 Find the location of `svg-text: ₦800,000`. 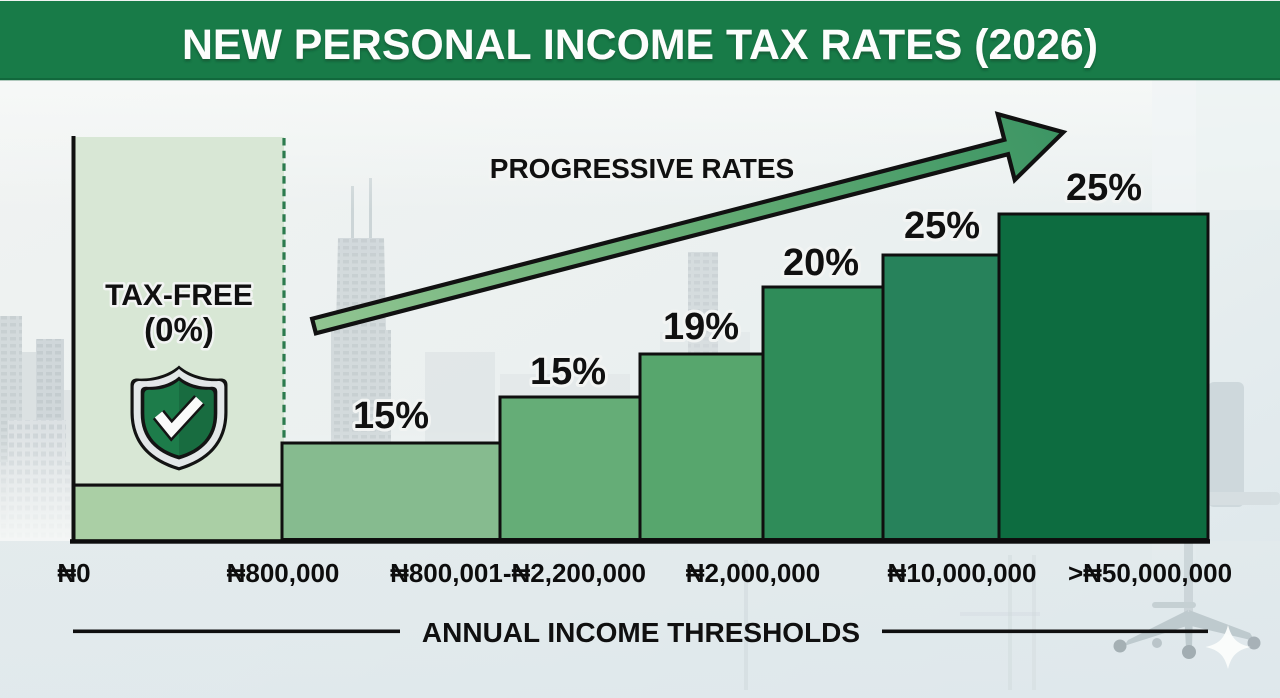

svg-text: ₦800,000 is located at coordinates (283, 573).